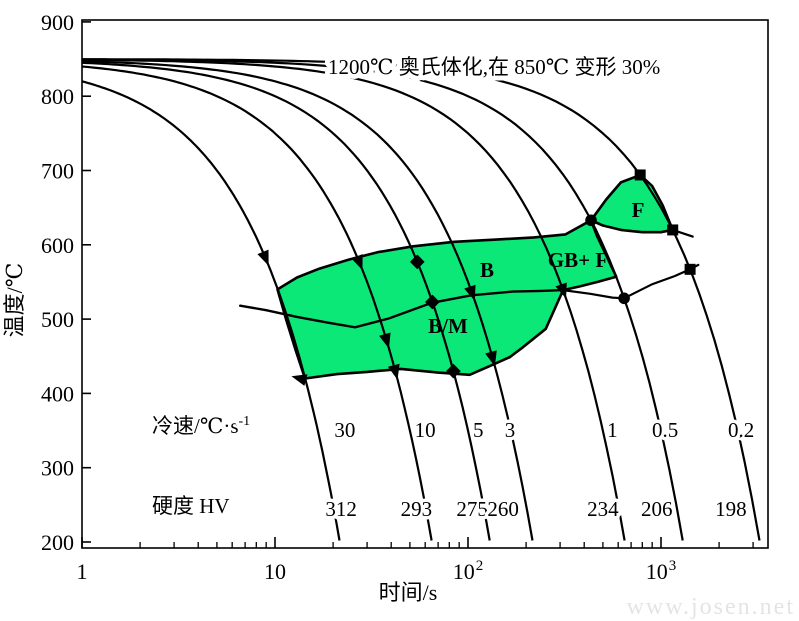 The image size is (799, 621). What do you see at coordinates (711, 607) in the screenshot?
I see `watermark: www.josen.net` at bounding box center [711, 607].